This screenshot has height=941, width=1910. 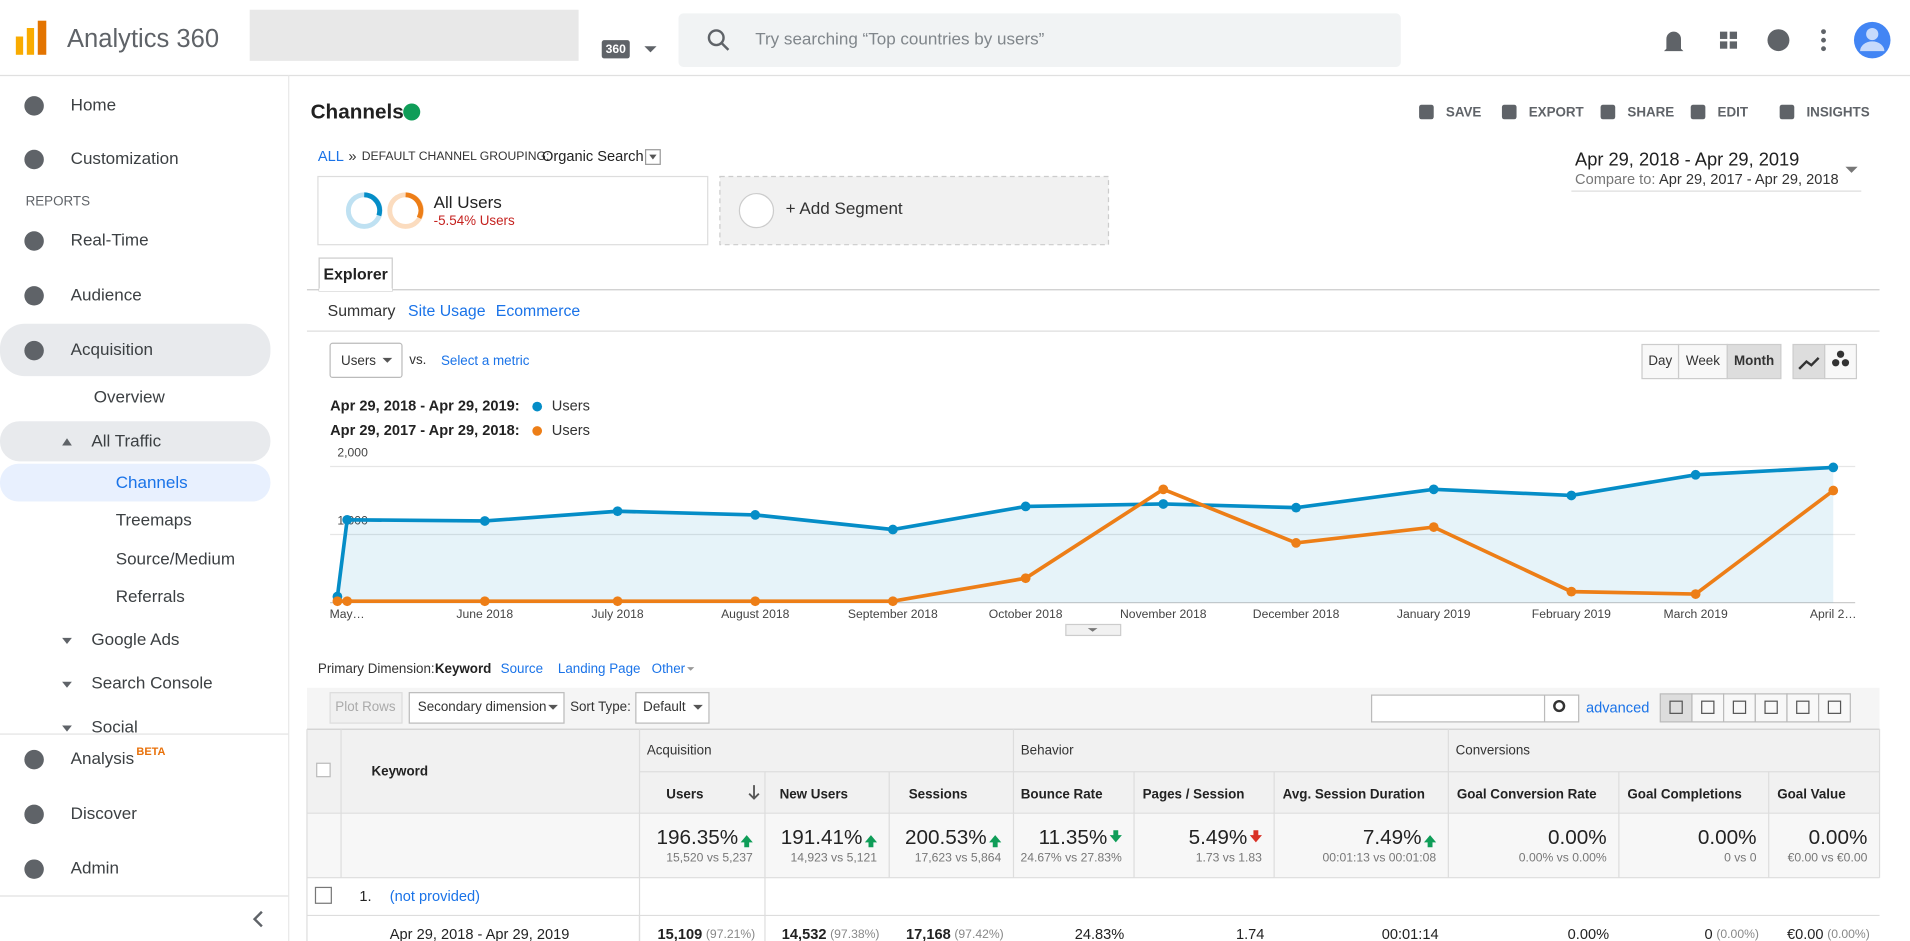 What do you see at coordinates (854, 934) in the screenshot?
I see `cell-share: (97.38%)` at bounding box center [854, 934].